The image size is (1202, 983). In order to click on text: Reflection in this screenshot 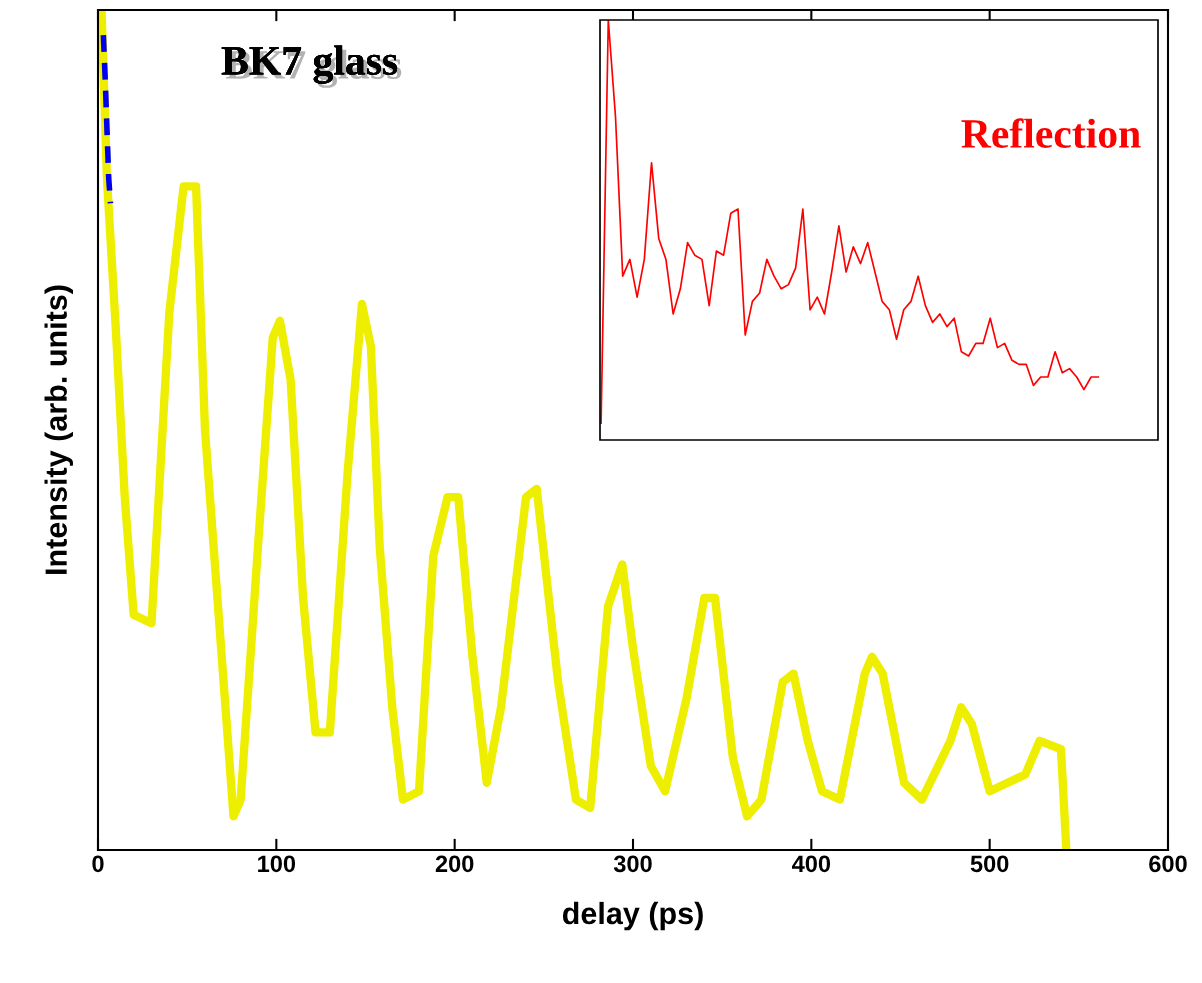, I will do `click(1051, 133)`.